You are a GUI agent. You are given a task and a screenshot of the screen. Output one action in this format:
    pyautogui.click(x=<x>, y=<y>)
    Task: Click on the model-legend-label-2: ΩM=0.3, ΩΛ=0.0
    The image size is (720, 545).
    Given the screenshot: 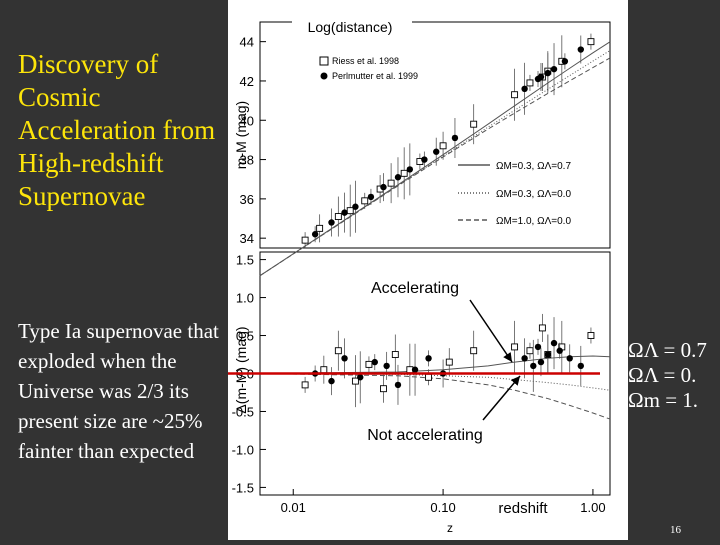 What is the action you would take?
    pyautogui.click(x=533, y=194)
    